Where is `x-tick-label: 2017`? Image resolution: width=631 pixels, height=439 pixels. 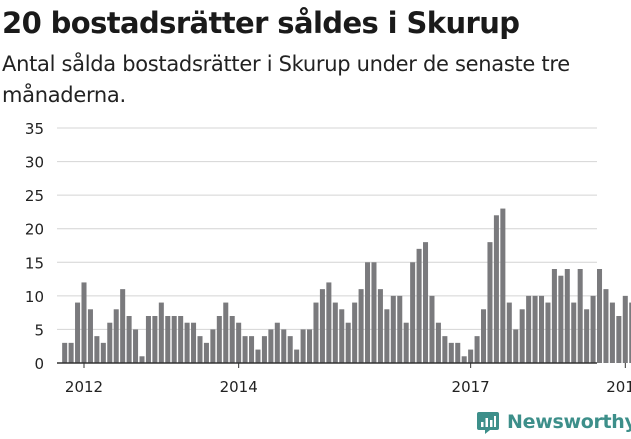
x-tick-label: 2017 is located at coordinates (471, 387).